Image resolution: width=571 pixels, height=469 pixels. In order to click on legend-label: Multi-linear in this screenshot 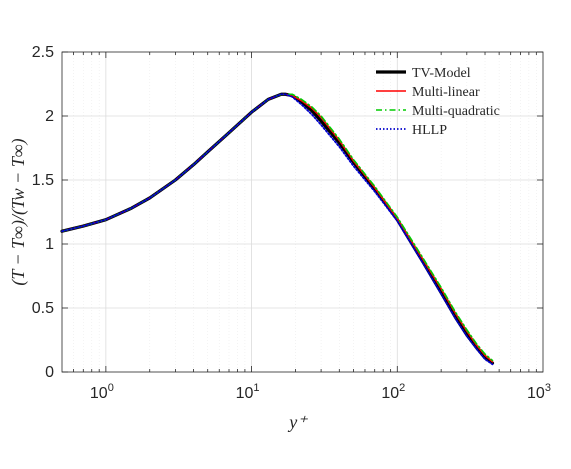, I will do `click(446, 92)`.